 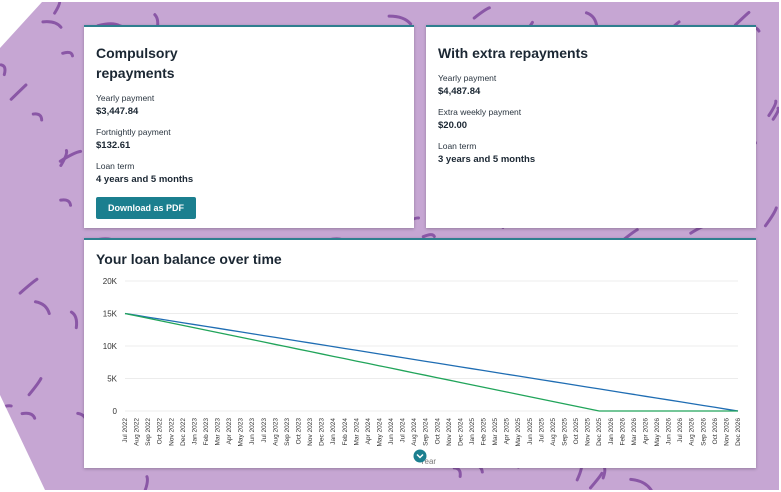 What do you see at coordinates (160, 431) in the screenshot?
I see `x-tick-label: Oct 2022` at bounding box center [160, 431].